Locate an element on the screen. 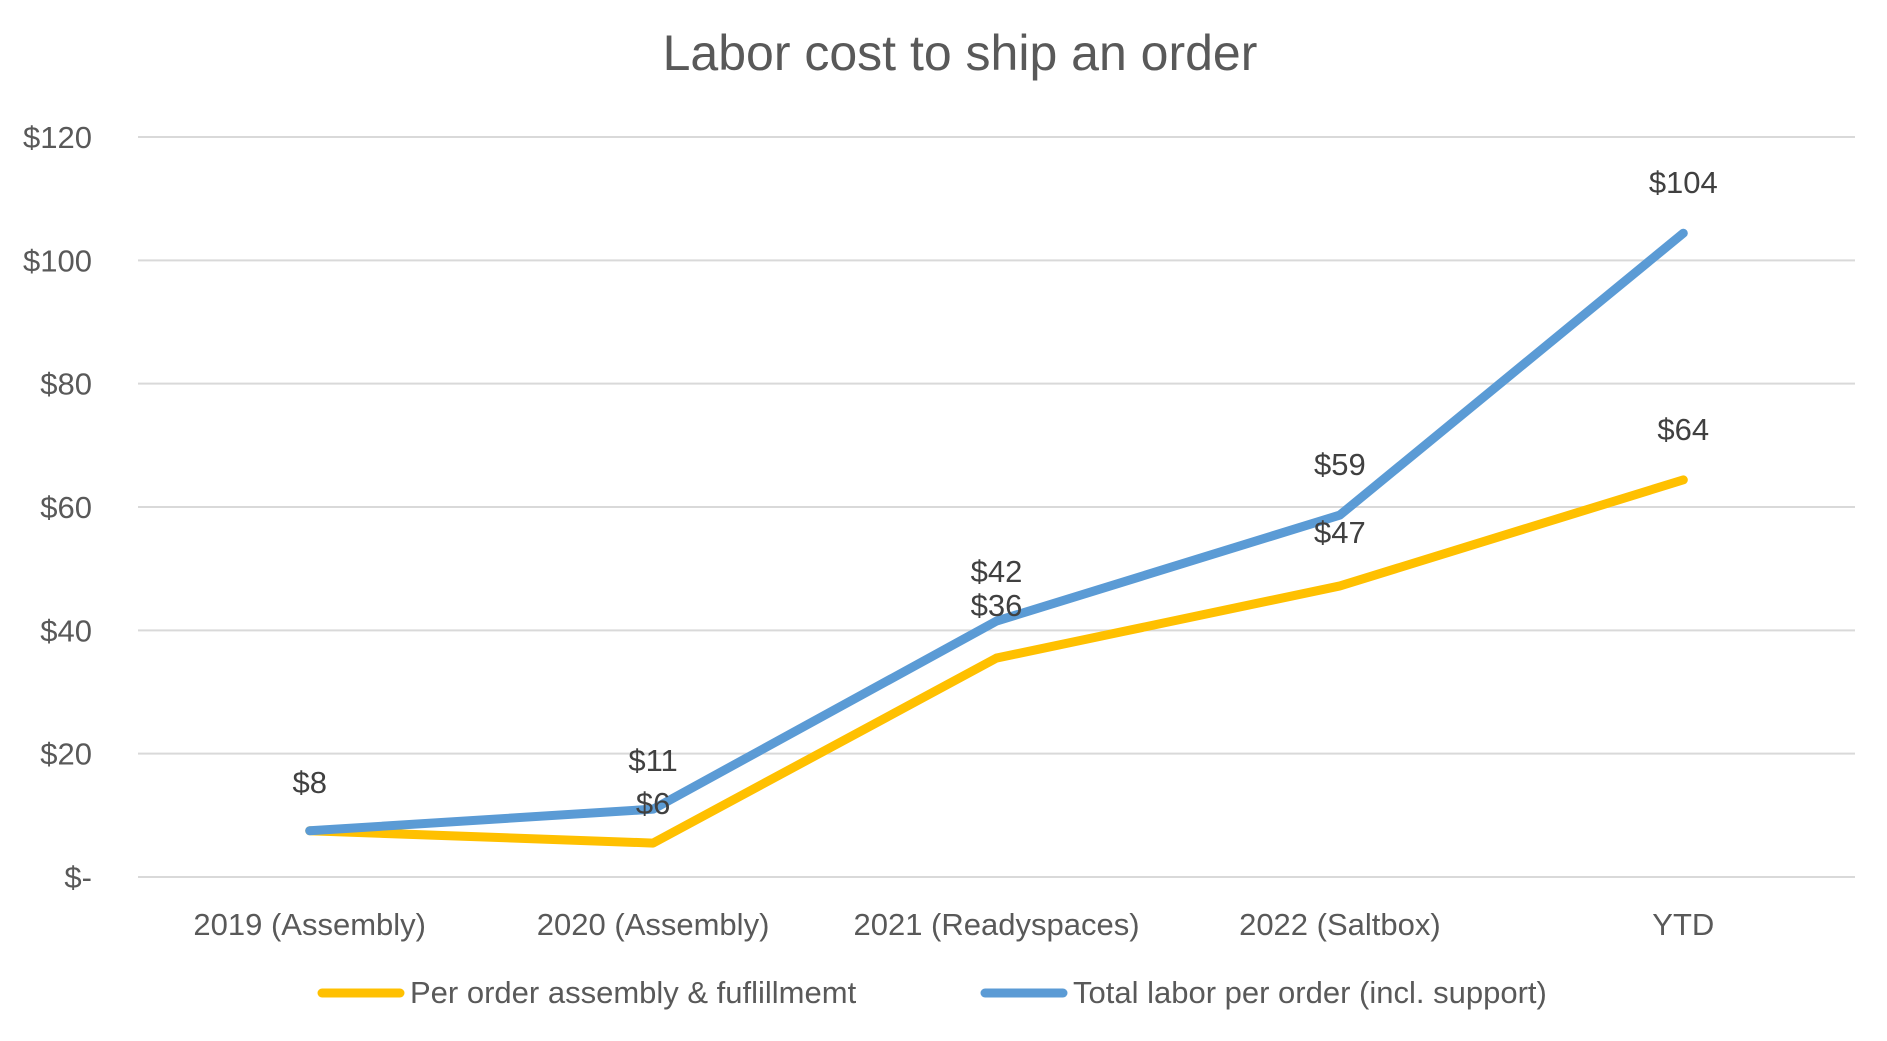 Image resolution: width=1887 pixels, height=1041 pixels. x-tick-label: YTD is located at coordinates (1683, 924).